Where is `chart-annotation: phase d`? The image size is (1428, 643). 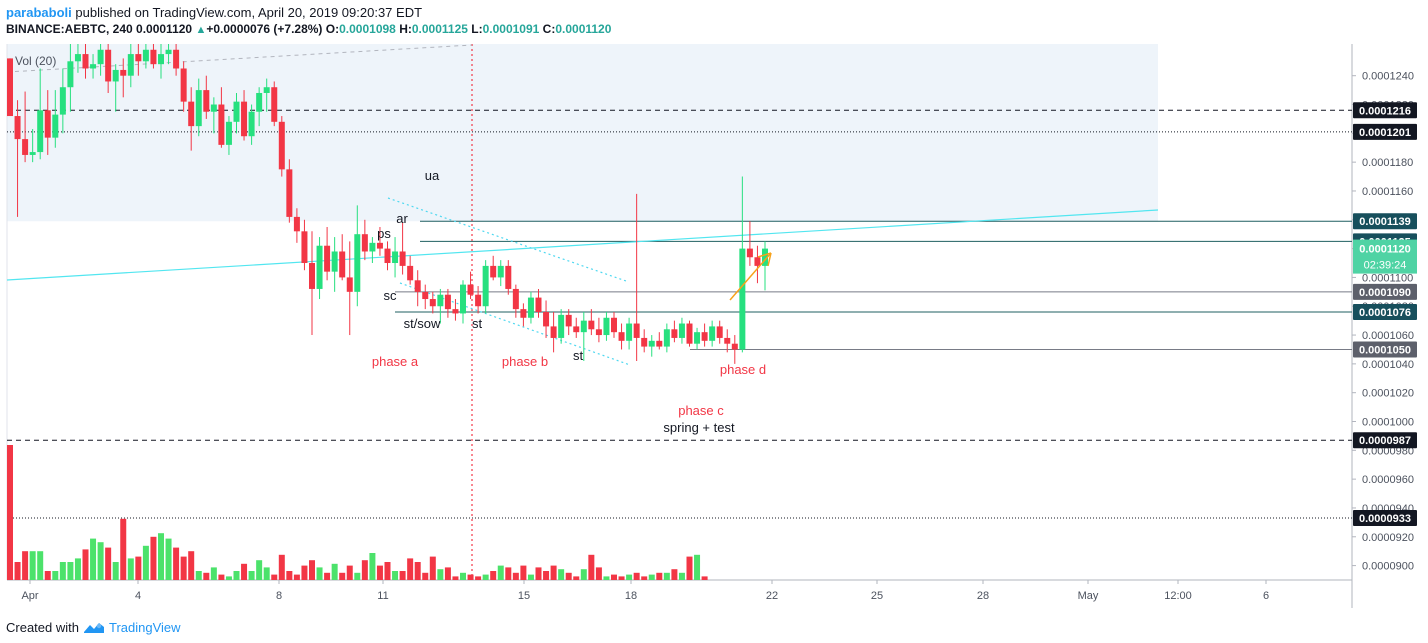
chart-annotation: phase d is located at coordinates (743, 369).